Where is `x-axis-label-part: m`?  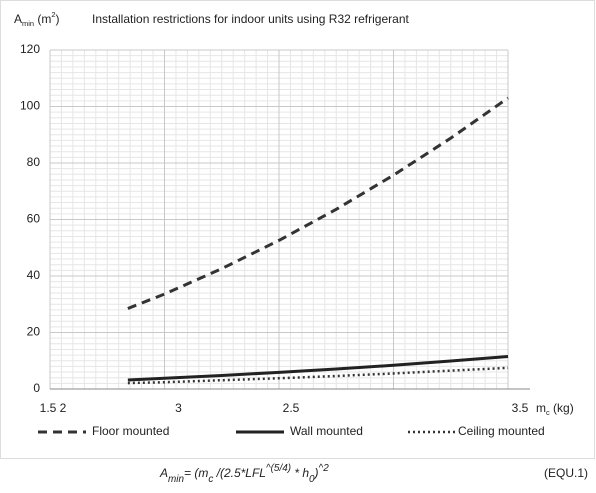 x-axis-label-part: m is located at coordinates (541, 408).